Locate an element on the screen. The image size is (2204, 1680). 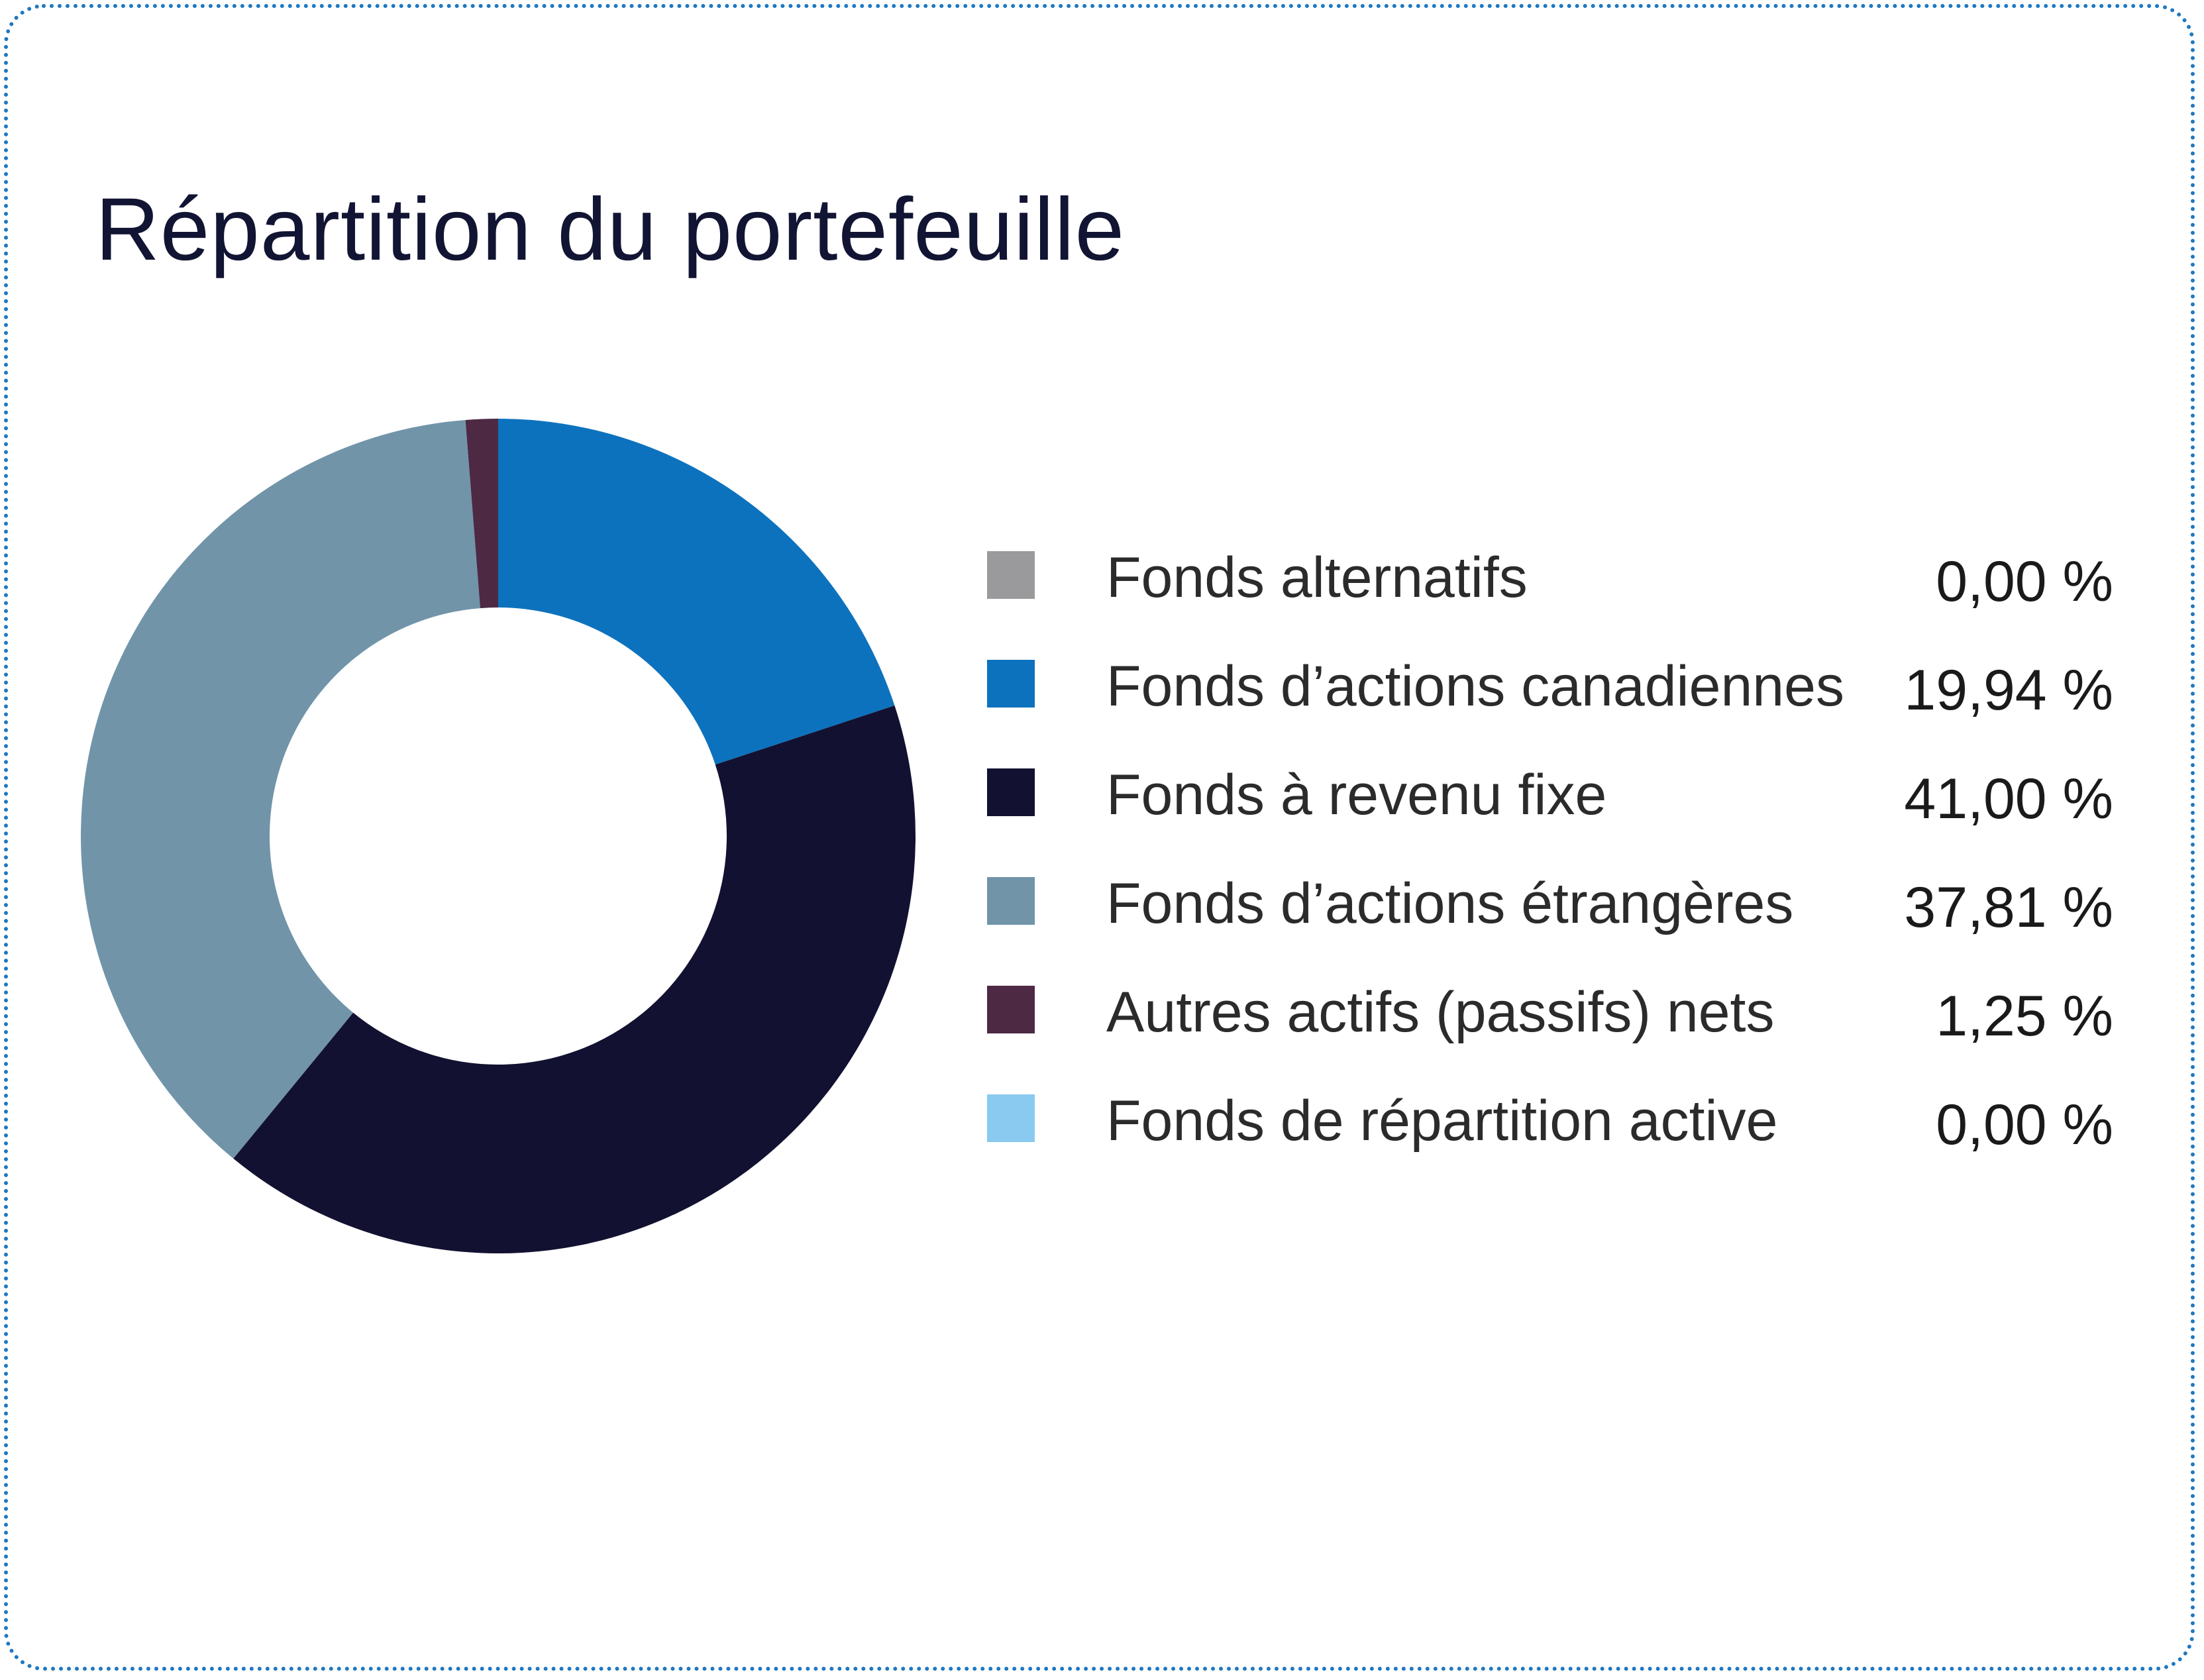
legend-item: Autres actifs (passifs) nets 1,25 % is located at coordinates (1550, 1012).